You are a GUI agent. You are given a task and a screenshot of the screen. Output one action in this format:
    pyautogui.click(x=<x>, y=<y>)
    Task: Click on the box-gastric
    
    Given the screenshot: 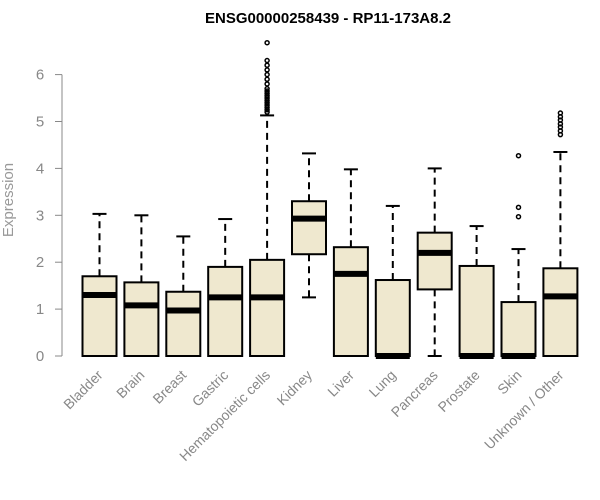 What is the action you would take?
    pyautogui.click(x=225, y=288)
    